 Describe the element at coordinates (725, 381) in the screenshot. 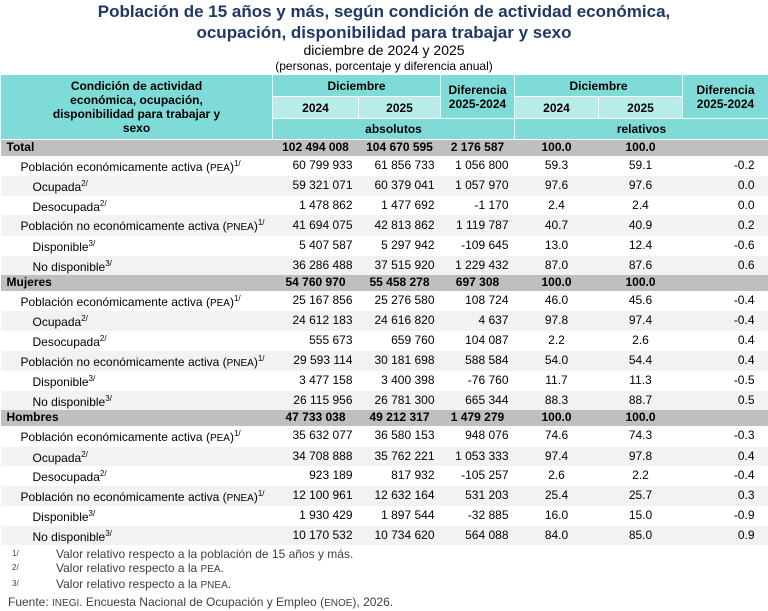

I see `cell-value: -0.5` at that location.